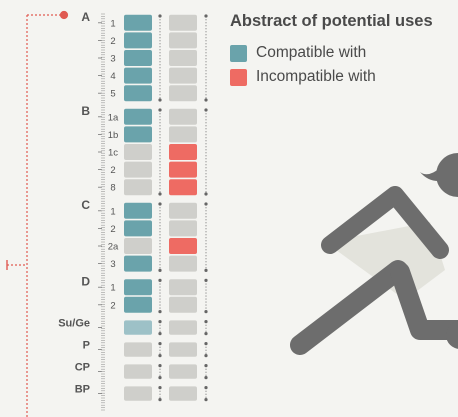 The height and width of the screenshot is (417, 458). What do you see at coordinates (113, 135) in the screenshot?
I see `row-label: 1b` at bounding box center [113, 135].